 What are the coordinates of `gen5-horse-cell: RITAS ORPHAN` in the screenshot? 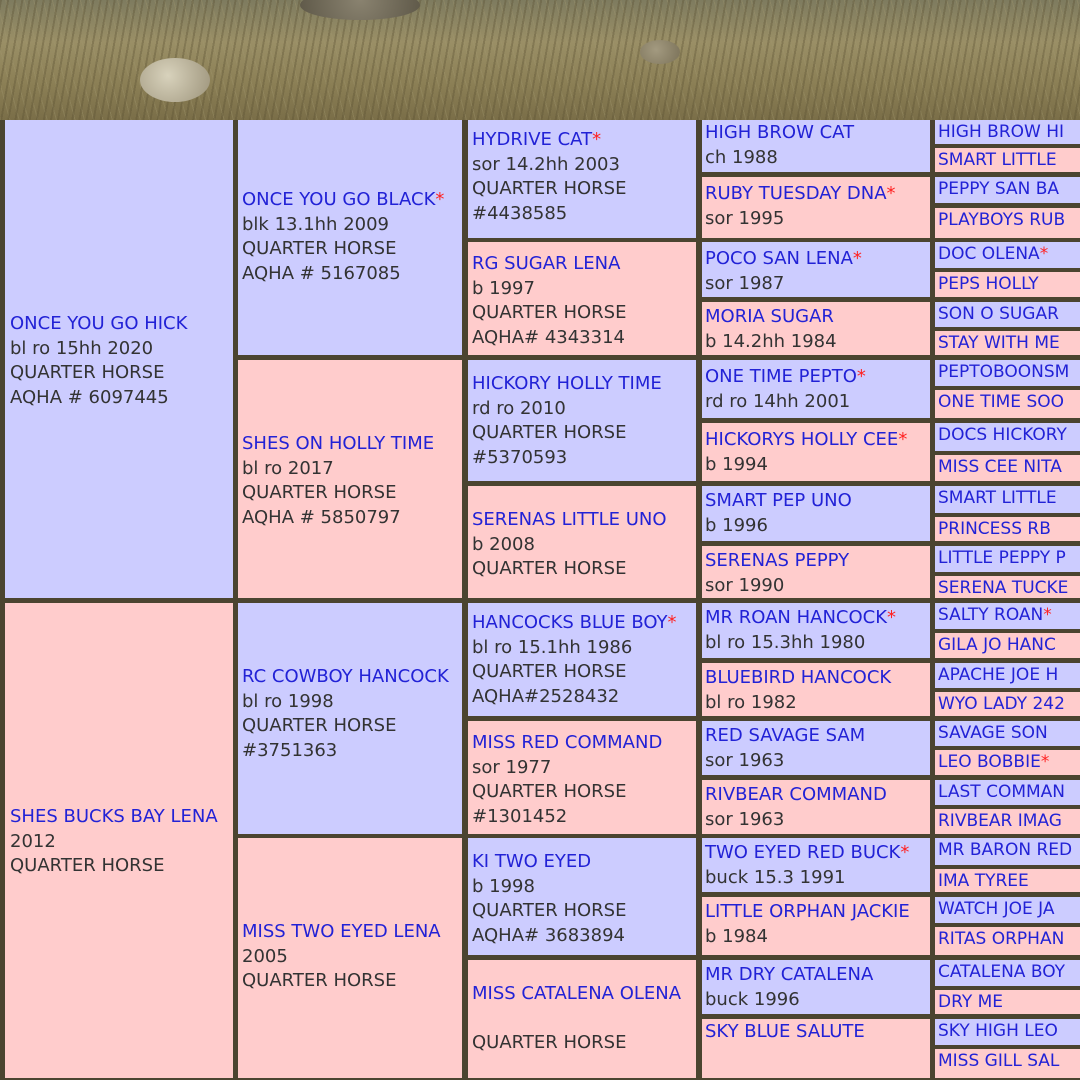 It's located at (1007, 941).